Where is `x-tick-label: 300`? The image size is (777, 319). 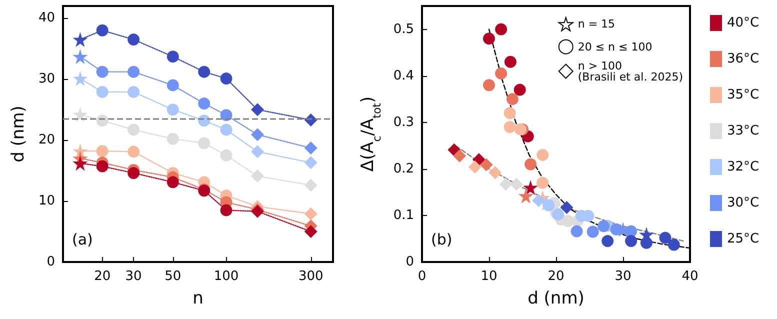
x-tick-label: 300 is located at coordinates (311, 276).